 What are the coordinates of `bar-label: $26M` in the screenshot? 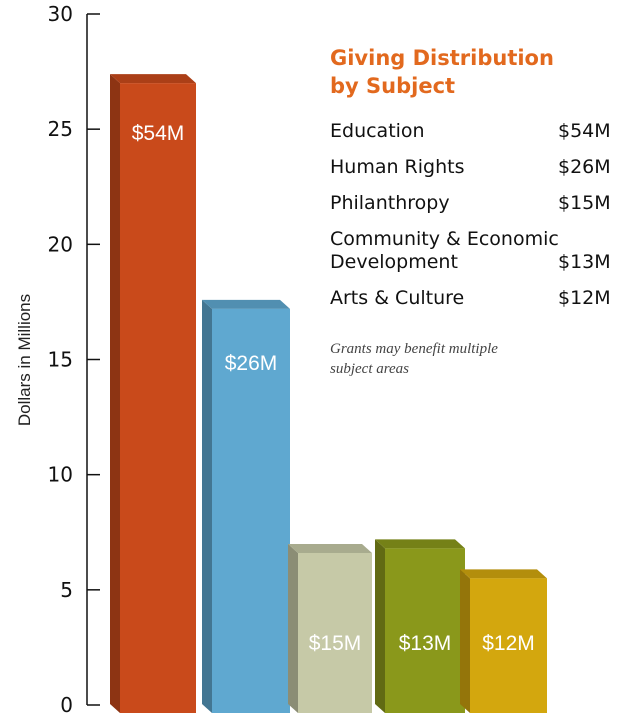 It's located at (251, 363).